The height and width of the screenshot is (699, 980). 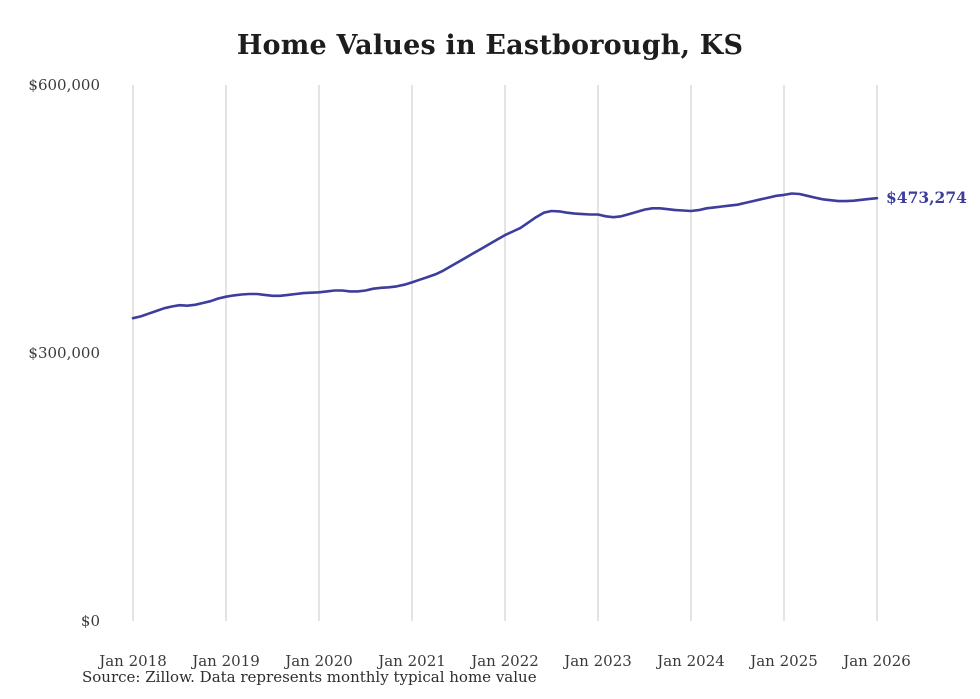 I want to click on x-axis-tick-label: Jan 2026, so click(x=877, y=661).